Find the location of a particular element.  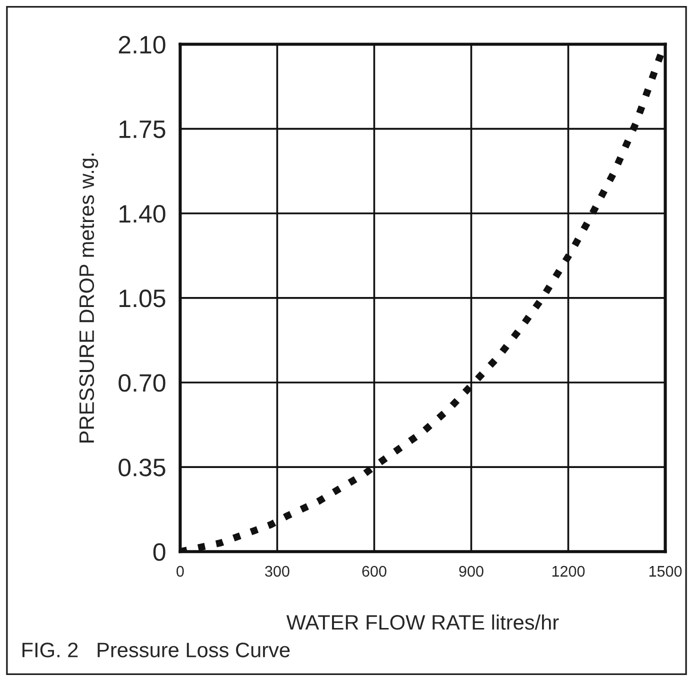

caption: FIG. 2 Pressure Loss Curve is located at coordinates (156, 650).